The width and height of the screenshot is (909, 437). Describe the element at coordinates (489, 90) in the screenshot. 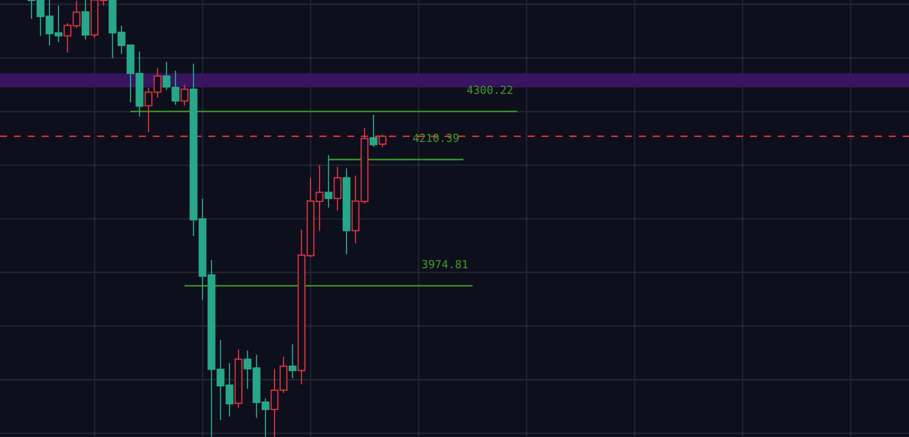

I see `series-label: 4300.22` at that location.